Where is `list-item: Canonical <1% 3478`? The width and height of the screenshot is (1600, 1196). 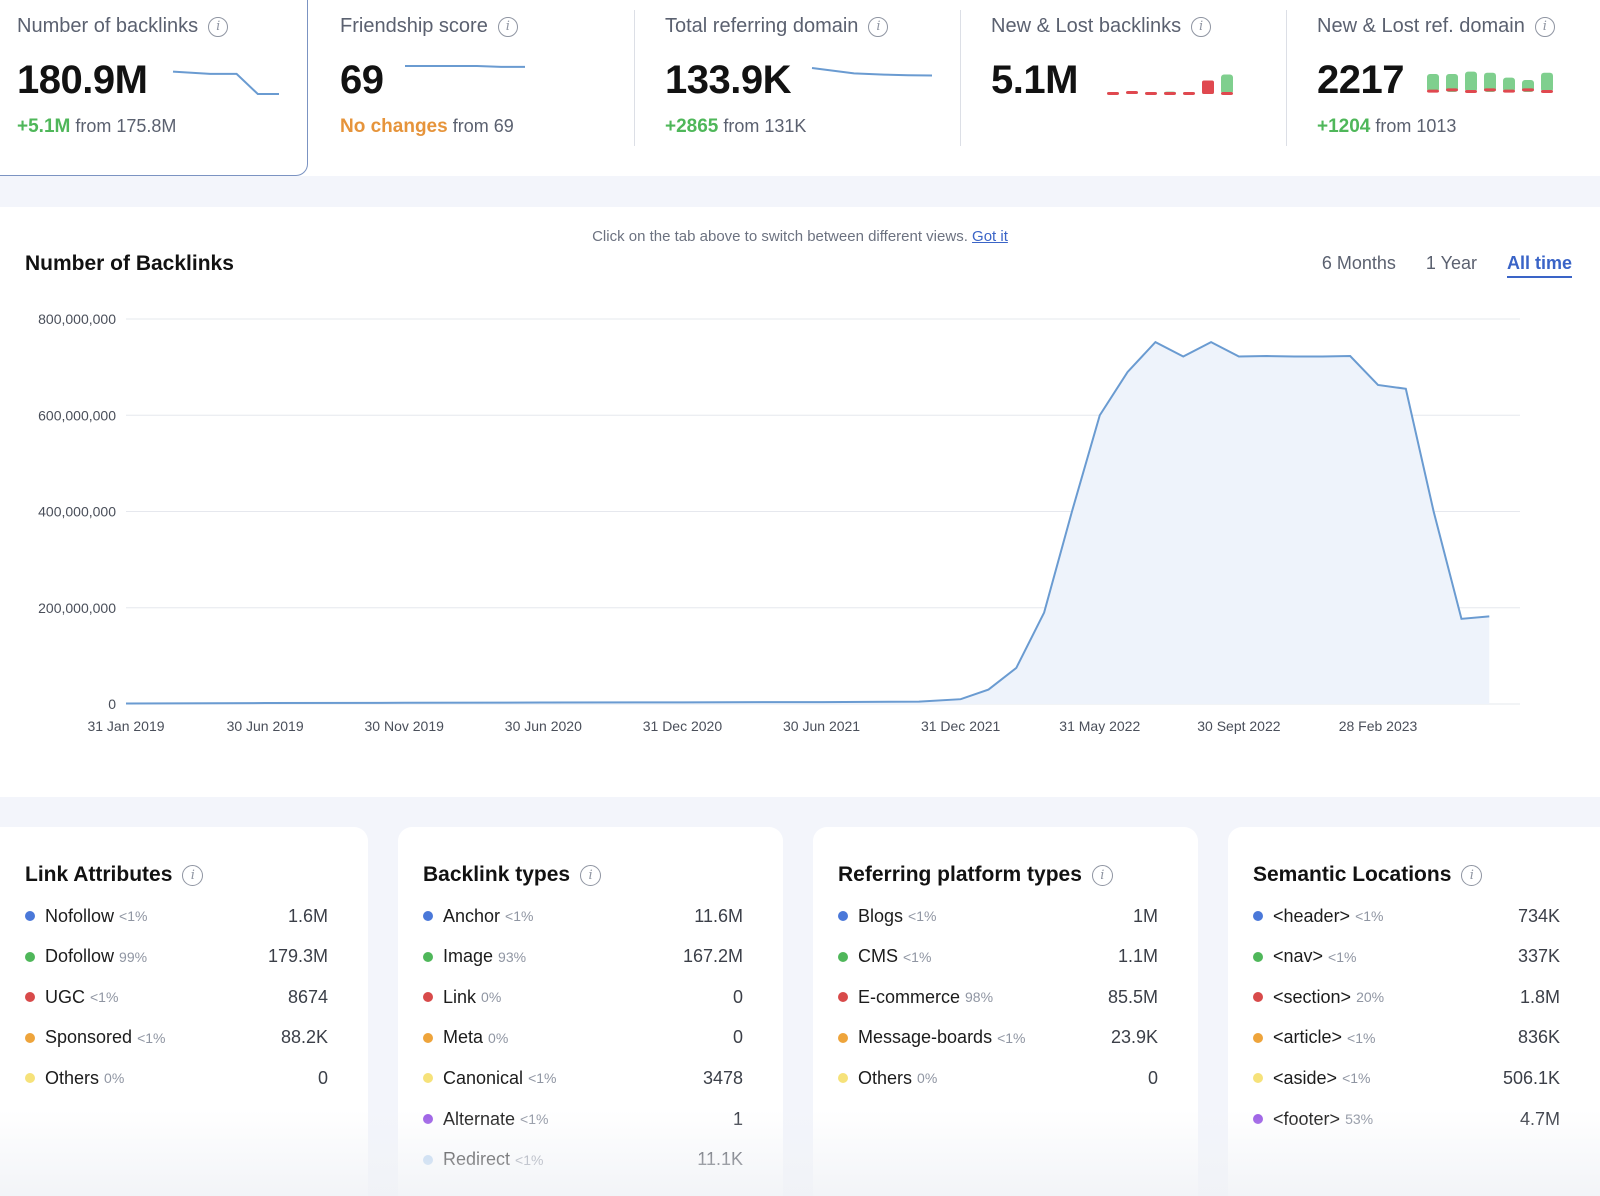
list-item: Canonical <1% 3478 is located at coordinates (583, 1078).